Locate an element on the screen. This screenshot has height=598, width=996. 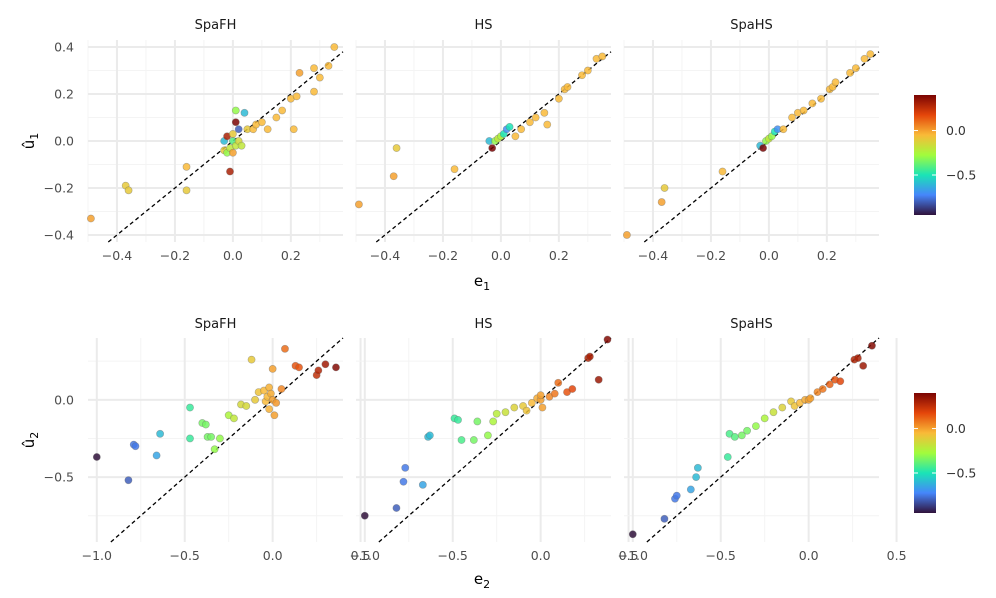
colorbar-row-2: 0.0 −0.5 is located at coordinates (945, 453).